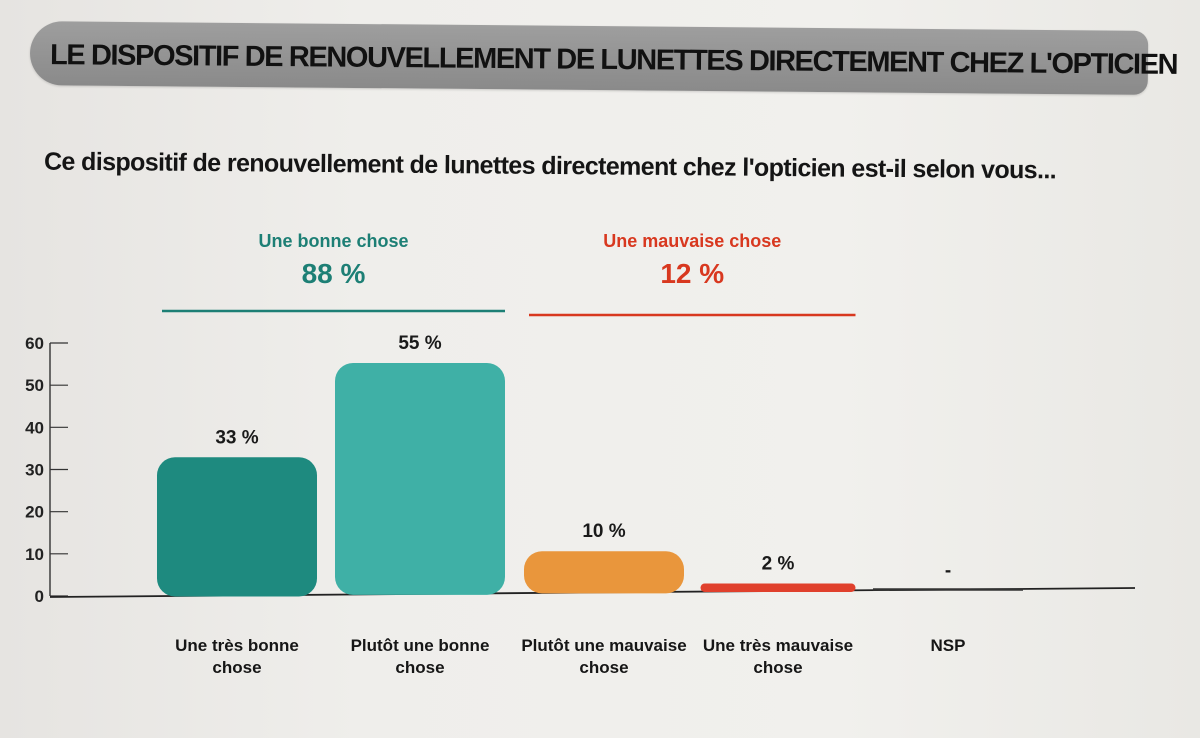 This screenshot has width=1200, height=738. Describe the element at coordinates (419, 343) in the screenshot. I see `value-label: 55 %` at that location.